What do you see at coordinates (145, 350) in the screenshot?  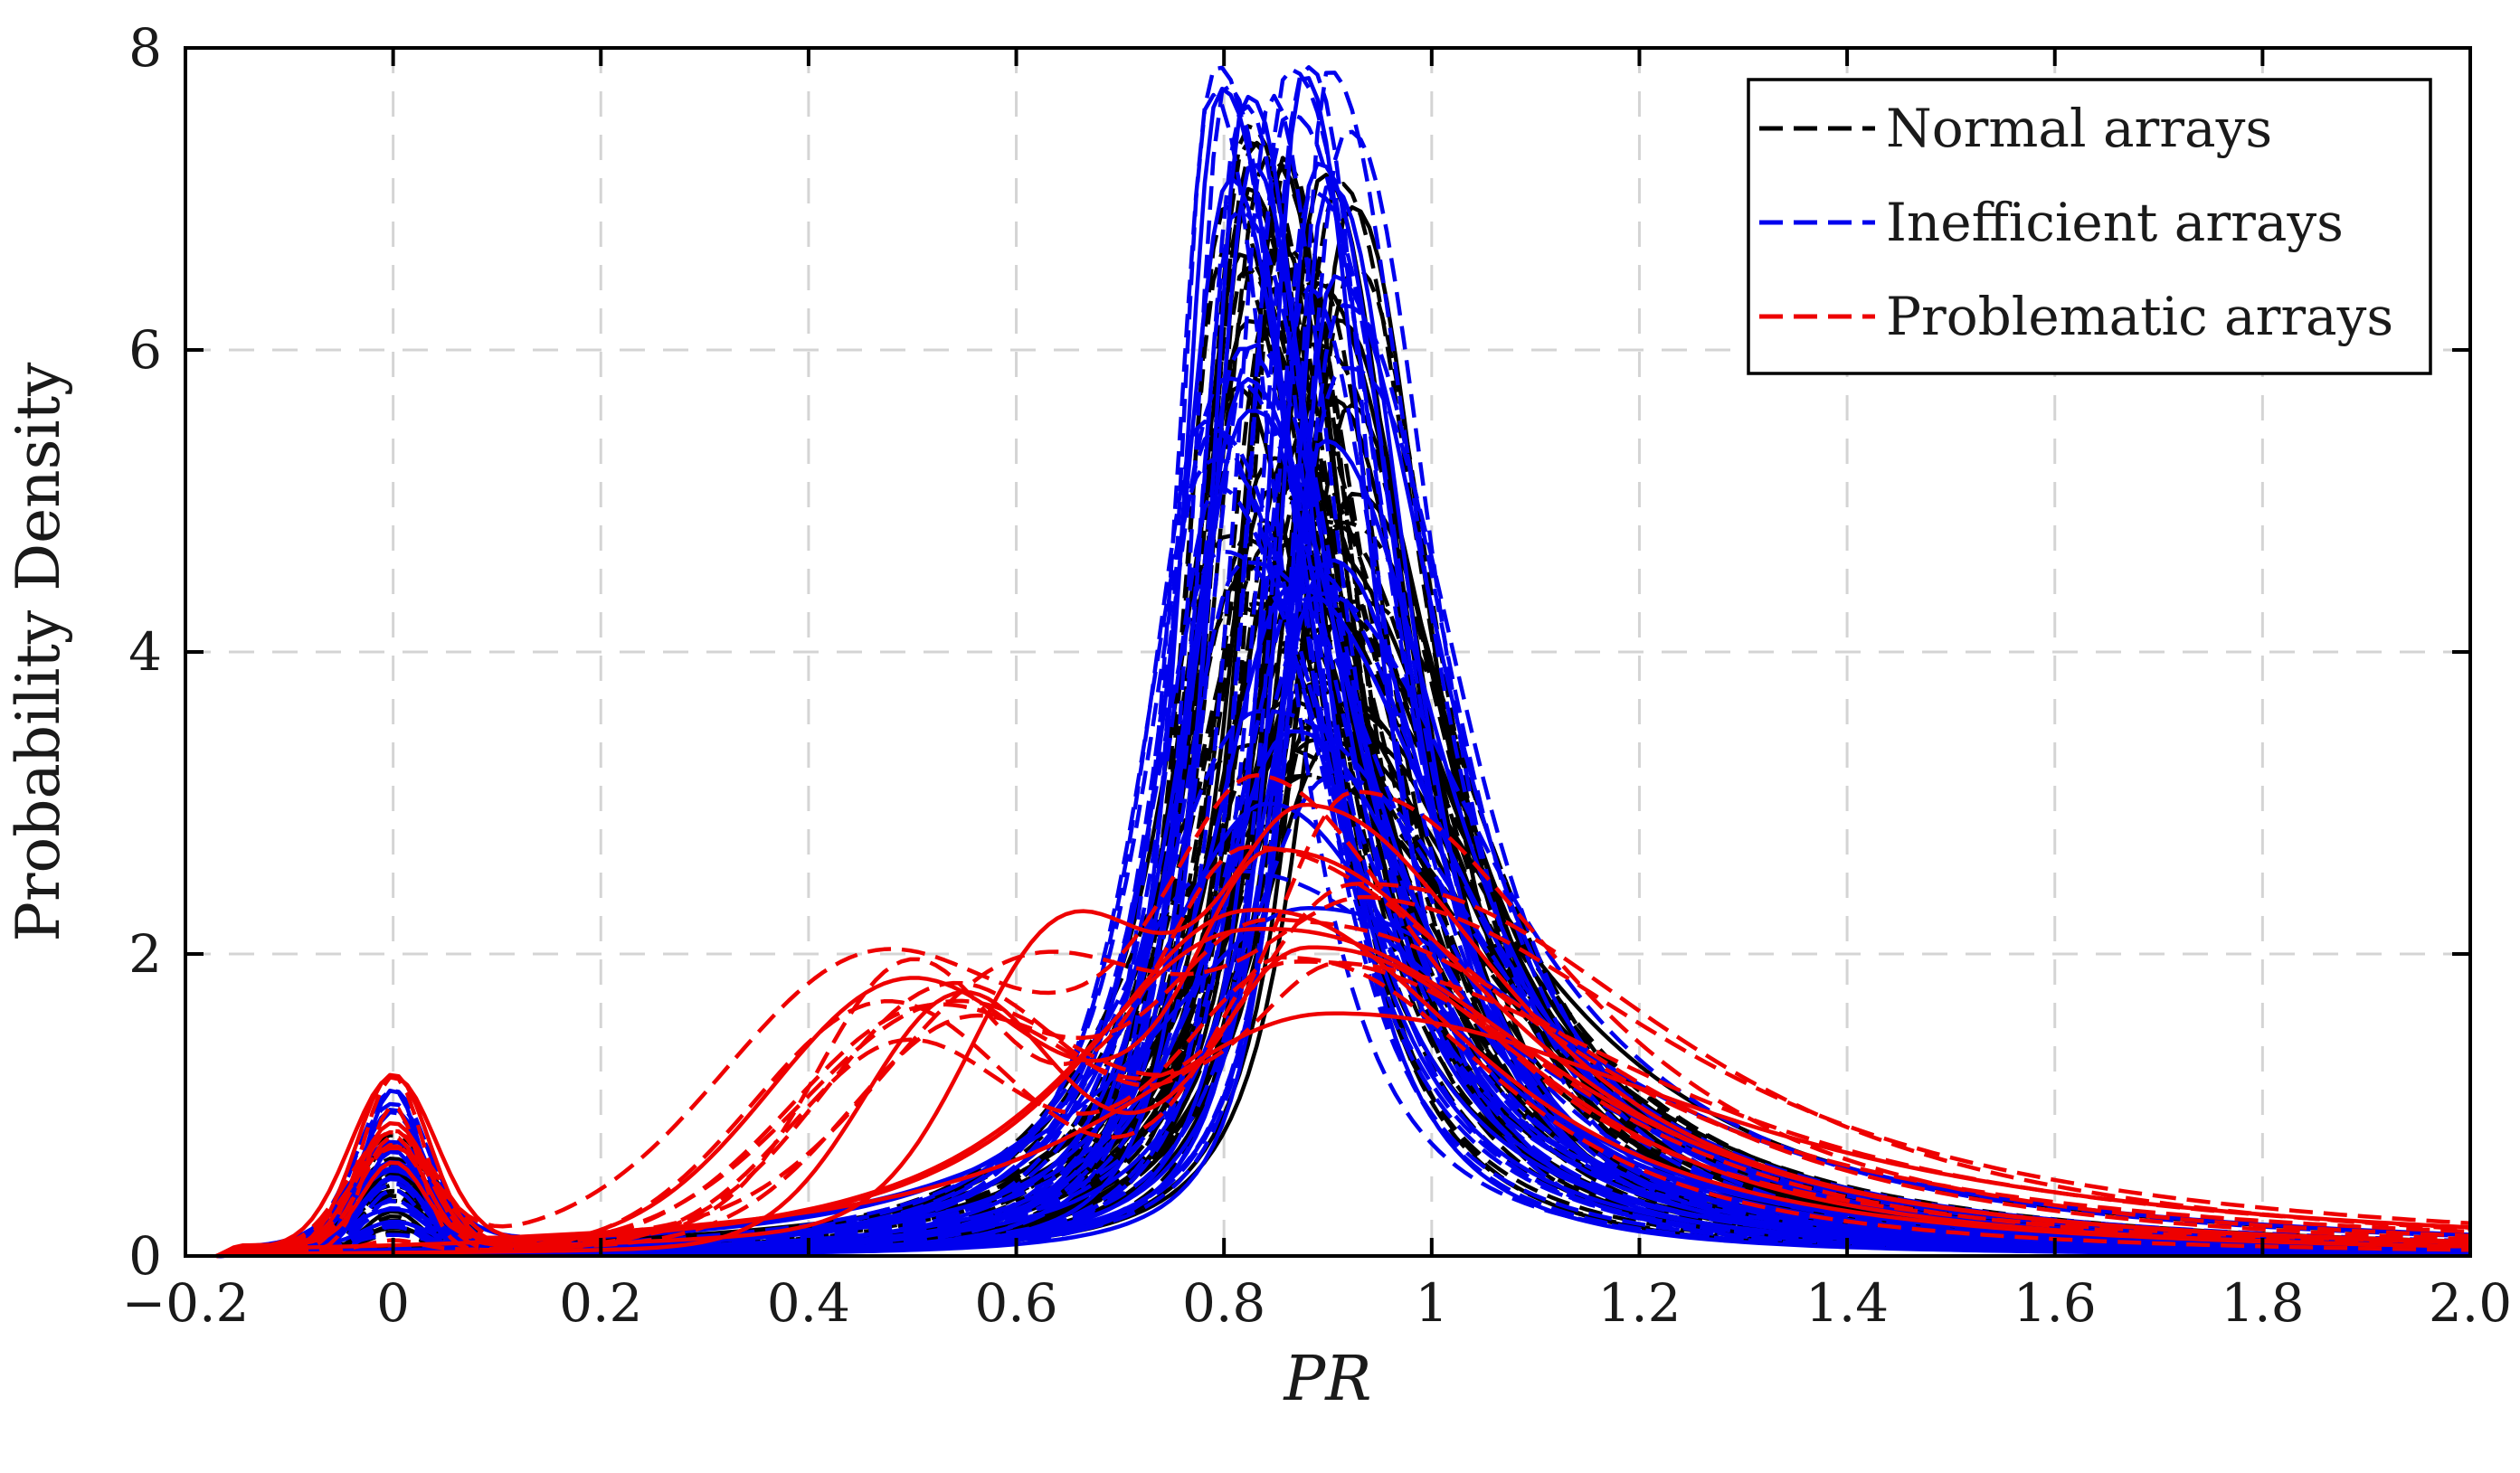 I see `y-tick-label: 6` at bounding box center [145, 350].